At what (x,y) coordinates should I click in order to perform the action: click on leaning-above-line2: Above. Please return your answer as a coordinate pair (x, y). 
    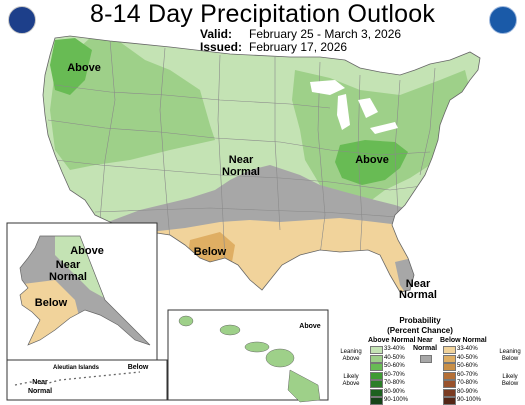
    Looking at the image, I should click on (351, 359).